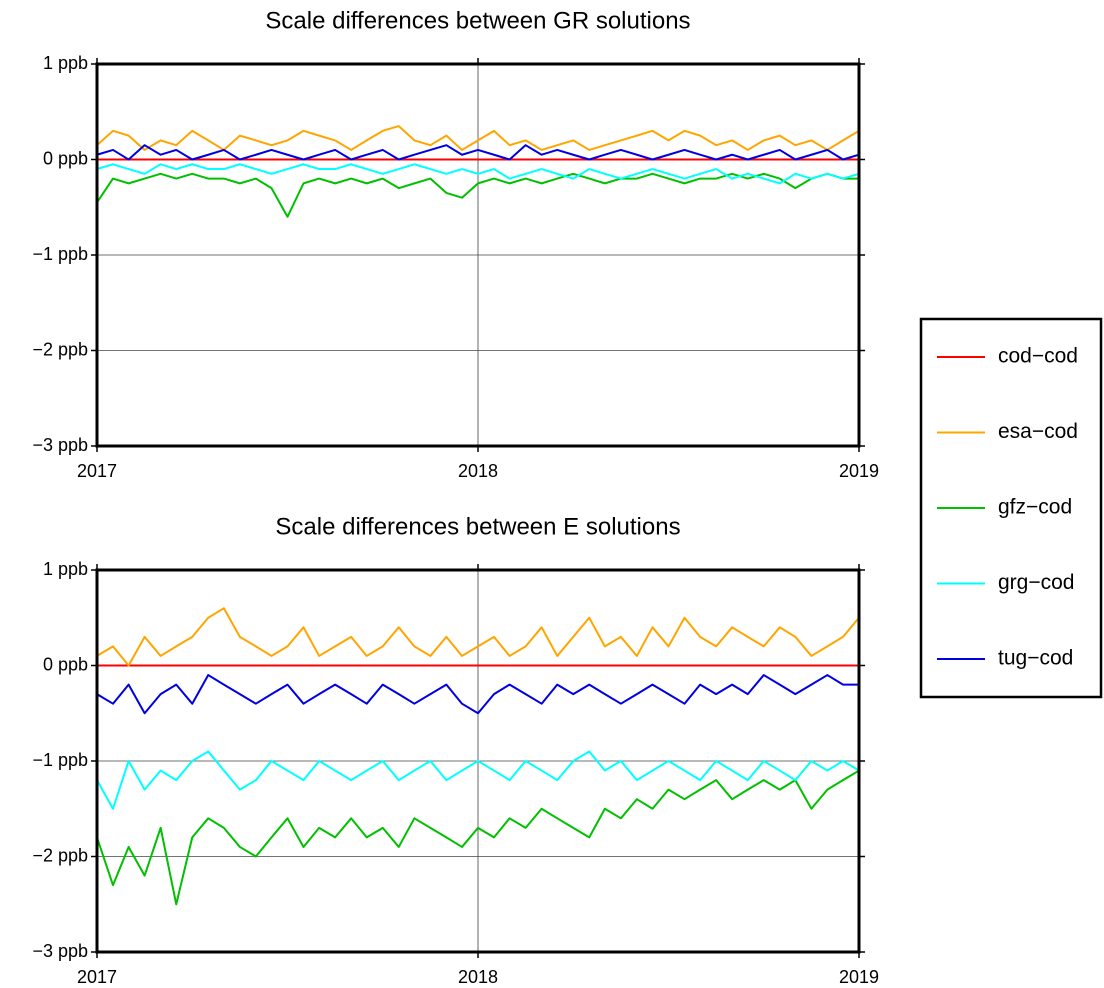  I want to click on legend-label: cod−cod, so click(1038, 356).